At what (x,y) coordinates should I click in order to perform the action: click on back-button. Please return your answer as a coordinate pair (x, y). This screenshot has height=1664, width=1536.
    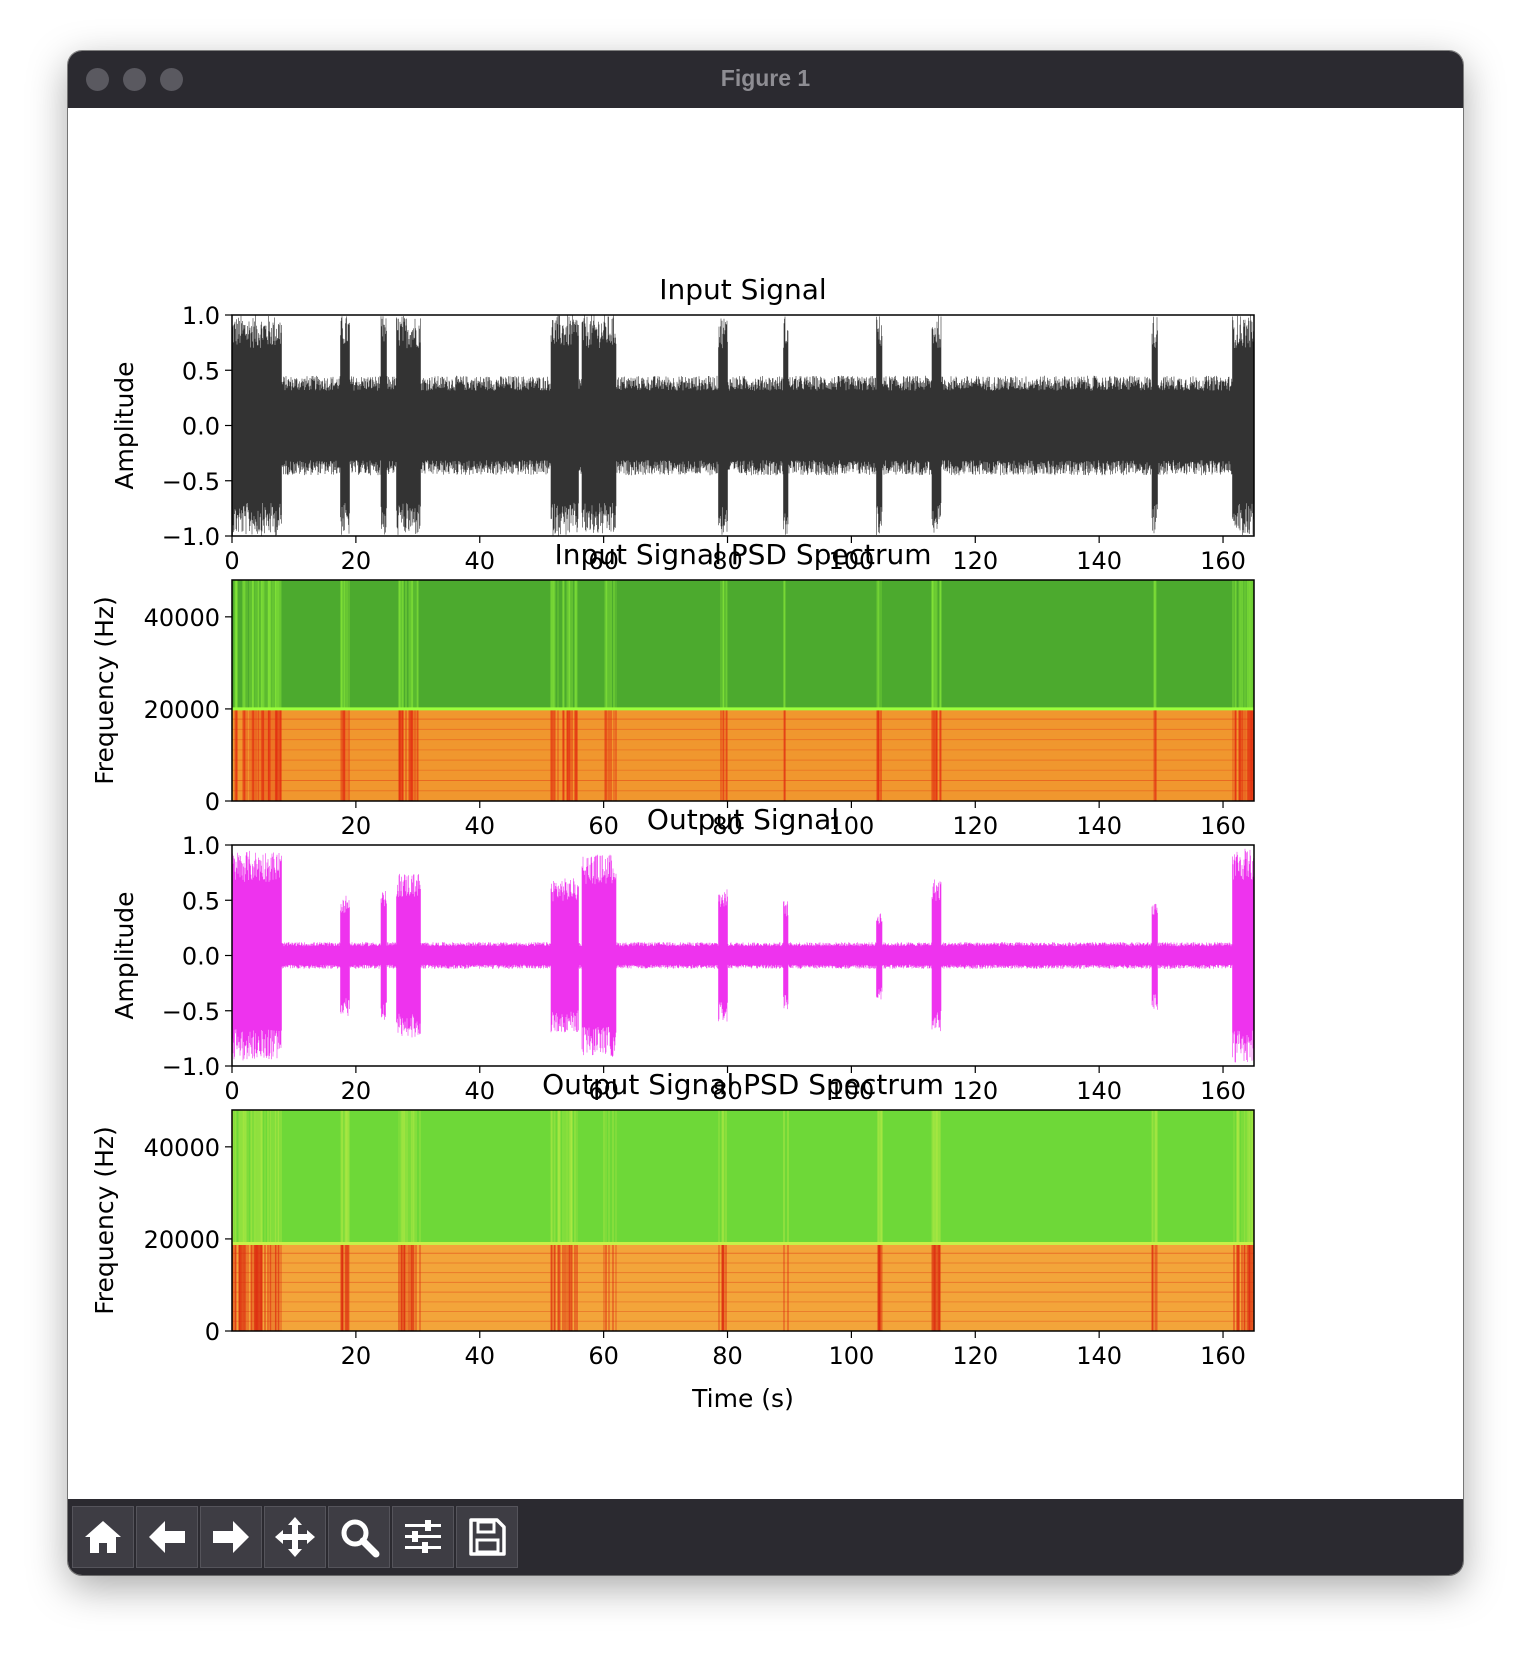
    Looking at the image, I should click on (167, 1537).